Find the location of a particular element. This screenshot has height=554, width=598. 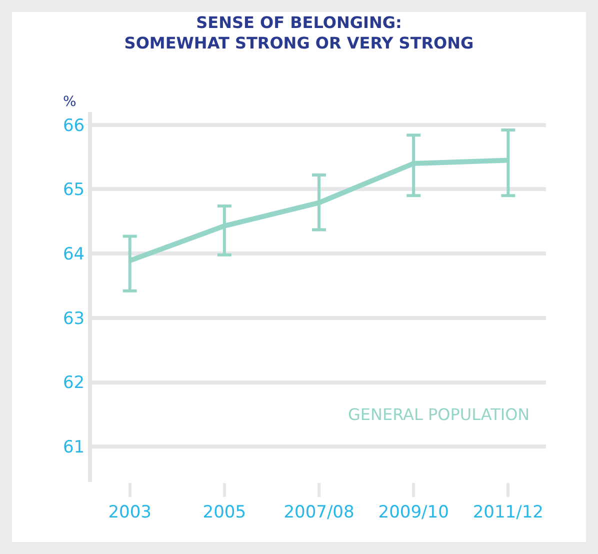

x-tick-label: 2003 is located at coordinates (130, 512).